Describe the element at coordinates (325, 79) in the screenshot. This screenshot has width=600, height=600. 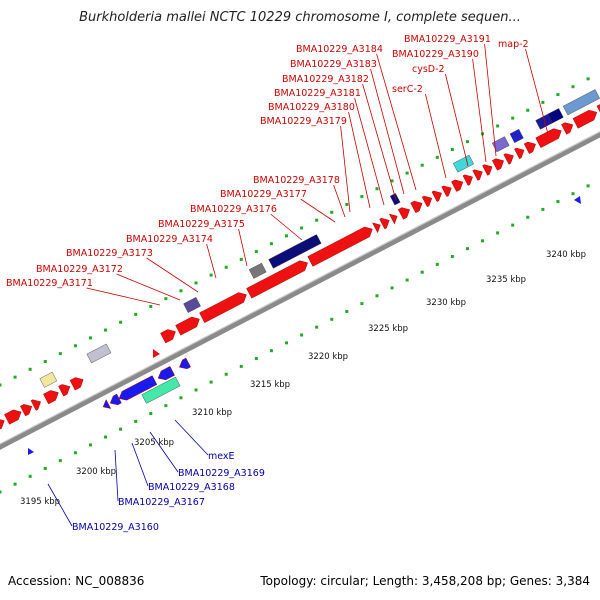
I see `gene-label-bma10229-a3182: BMA10229_A3182` at that location.